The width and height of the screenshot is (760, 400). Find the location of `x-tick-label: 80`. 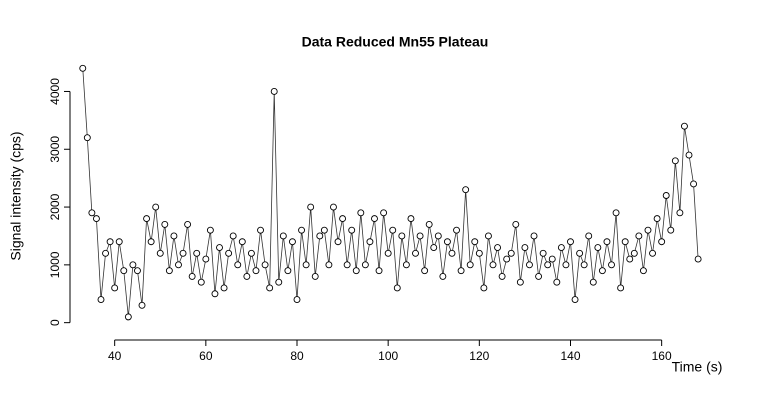

x-tick-label: 80 is located at coordinates (297, 356).